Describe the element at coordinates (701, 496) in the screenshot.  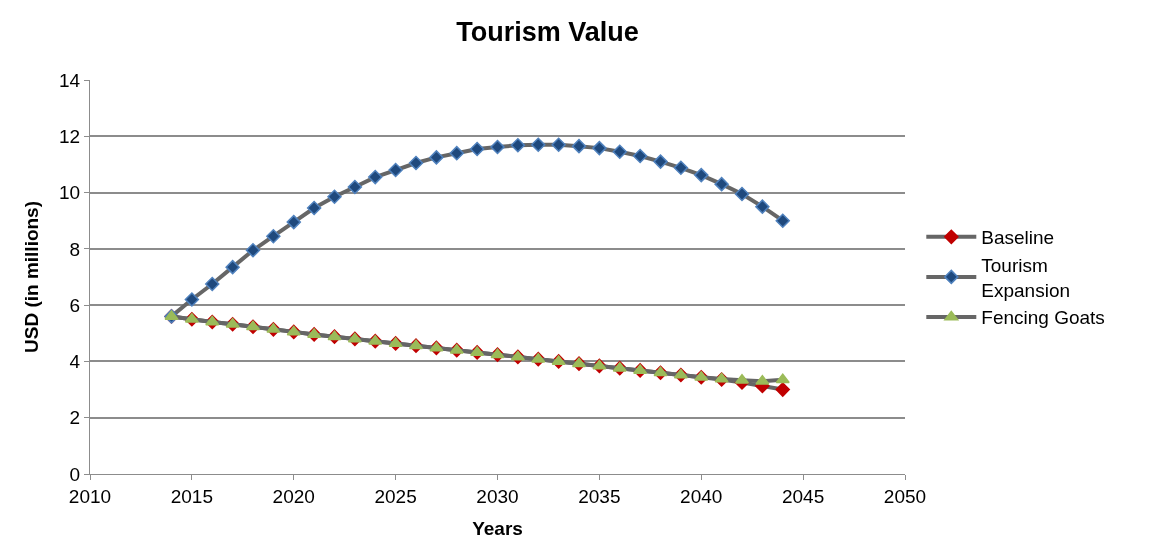
I see `x-tick-label: 2040` at that location.